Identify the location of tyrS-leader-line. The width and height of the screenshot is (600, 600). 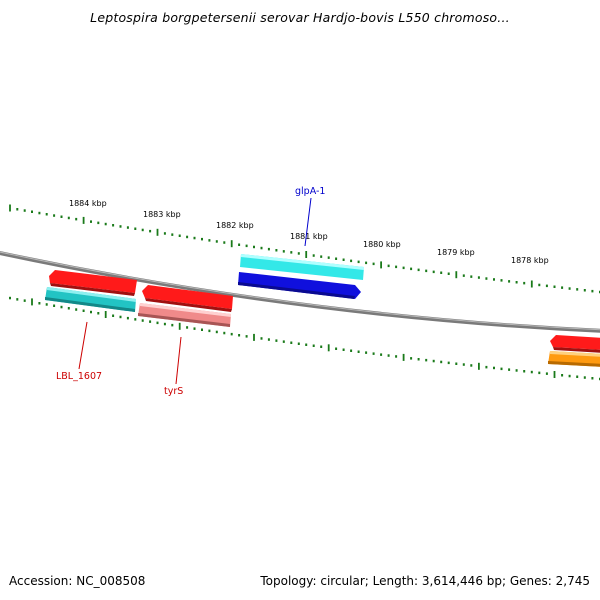
(178, 360).